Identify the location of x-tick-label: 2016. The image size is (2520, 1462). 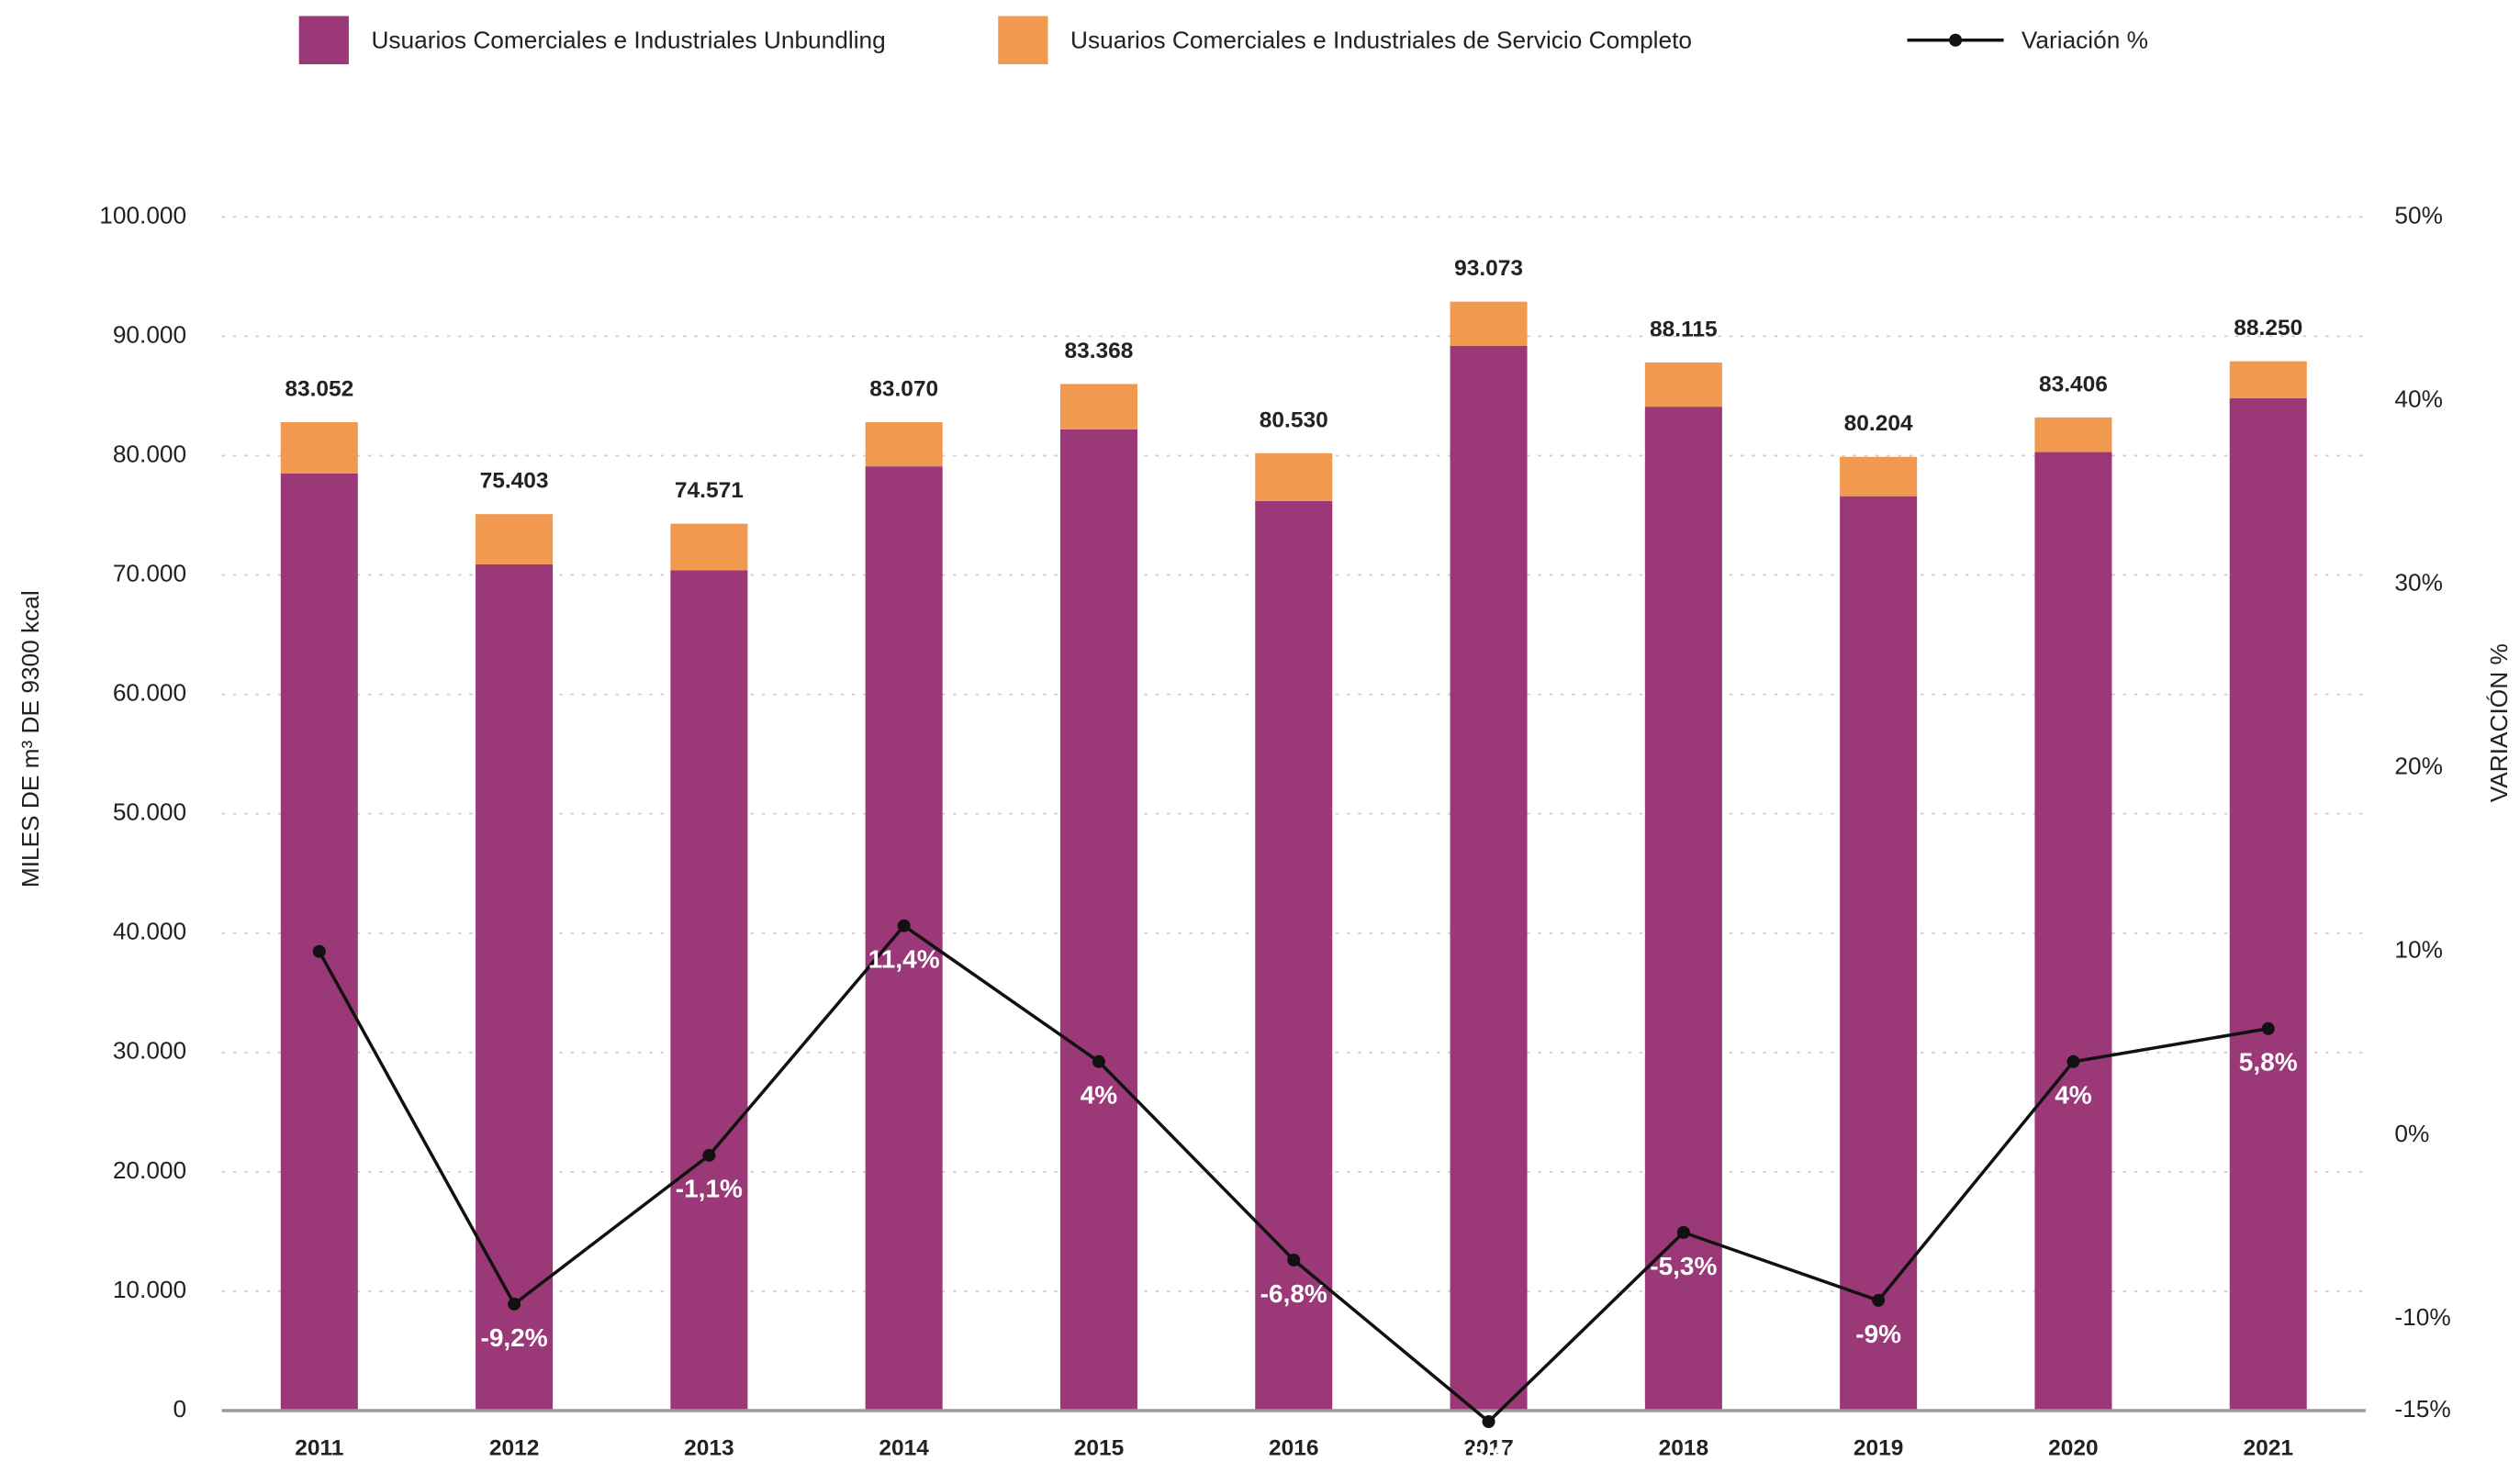
(1294, 1447).